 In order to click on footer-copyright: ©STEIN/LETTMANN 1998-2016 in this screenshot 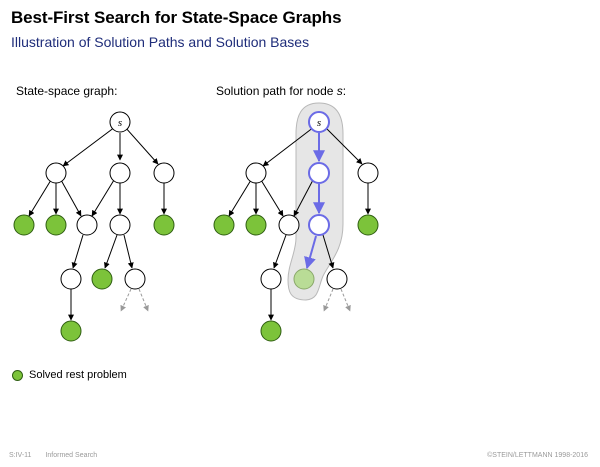, I will do `click(537, 455)`.